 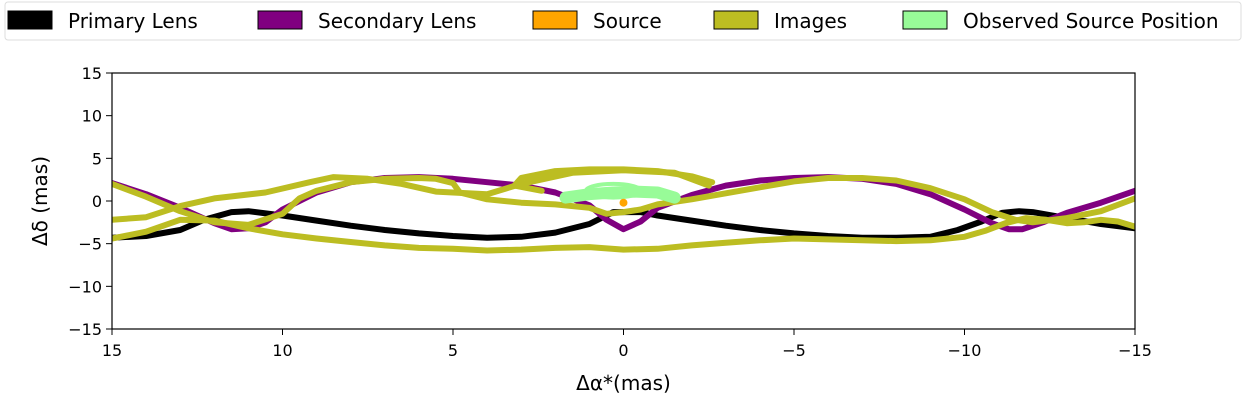 I want to click on x-axis-label: Δα*(mas), so click(x=623, y=383).